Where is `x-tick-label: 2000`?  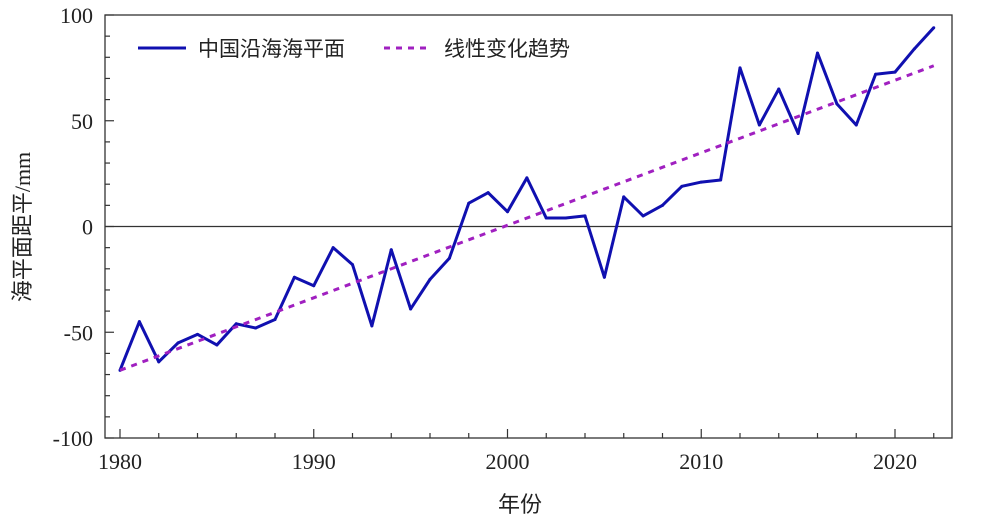
x-tick-label: 2000 is located at coordinates (508, 461).